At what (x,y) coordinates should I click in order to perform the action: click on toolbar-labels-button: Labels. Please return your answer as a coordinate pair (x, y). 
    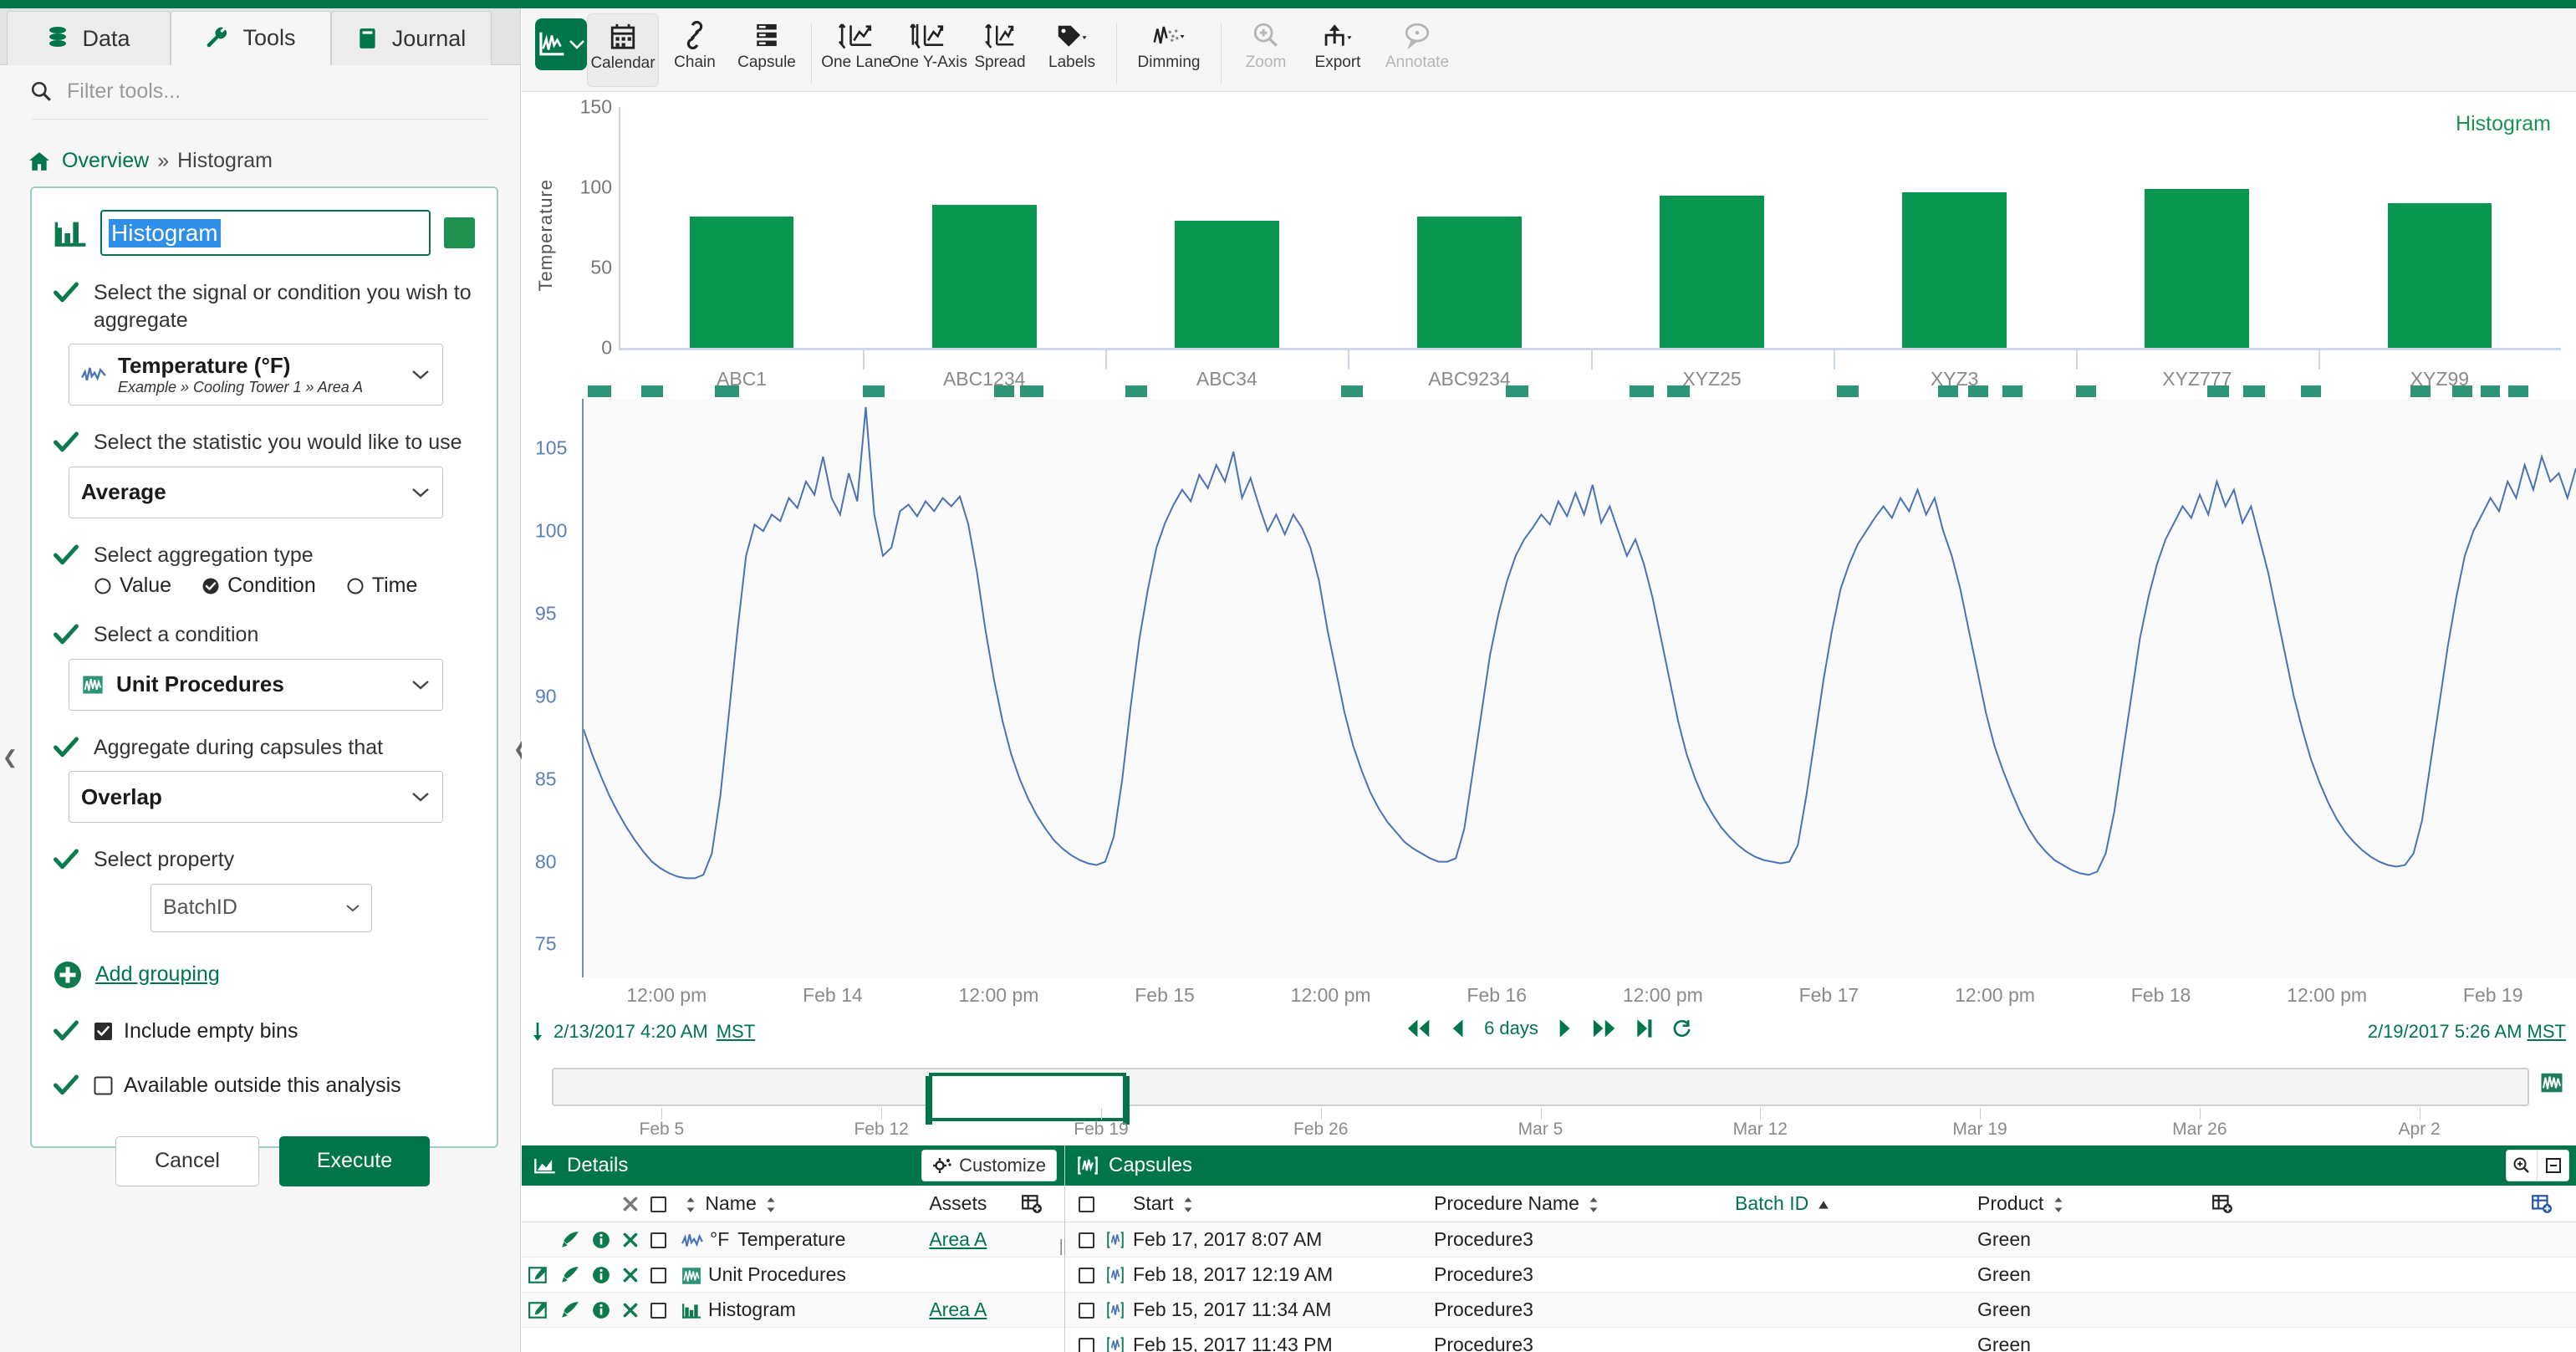
    Looking at the image, I should click on (1072, 50).